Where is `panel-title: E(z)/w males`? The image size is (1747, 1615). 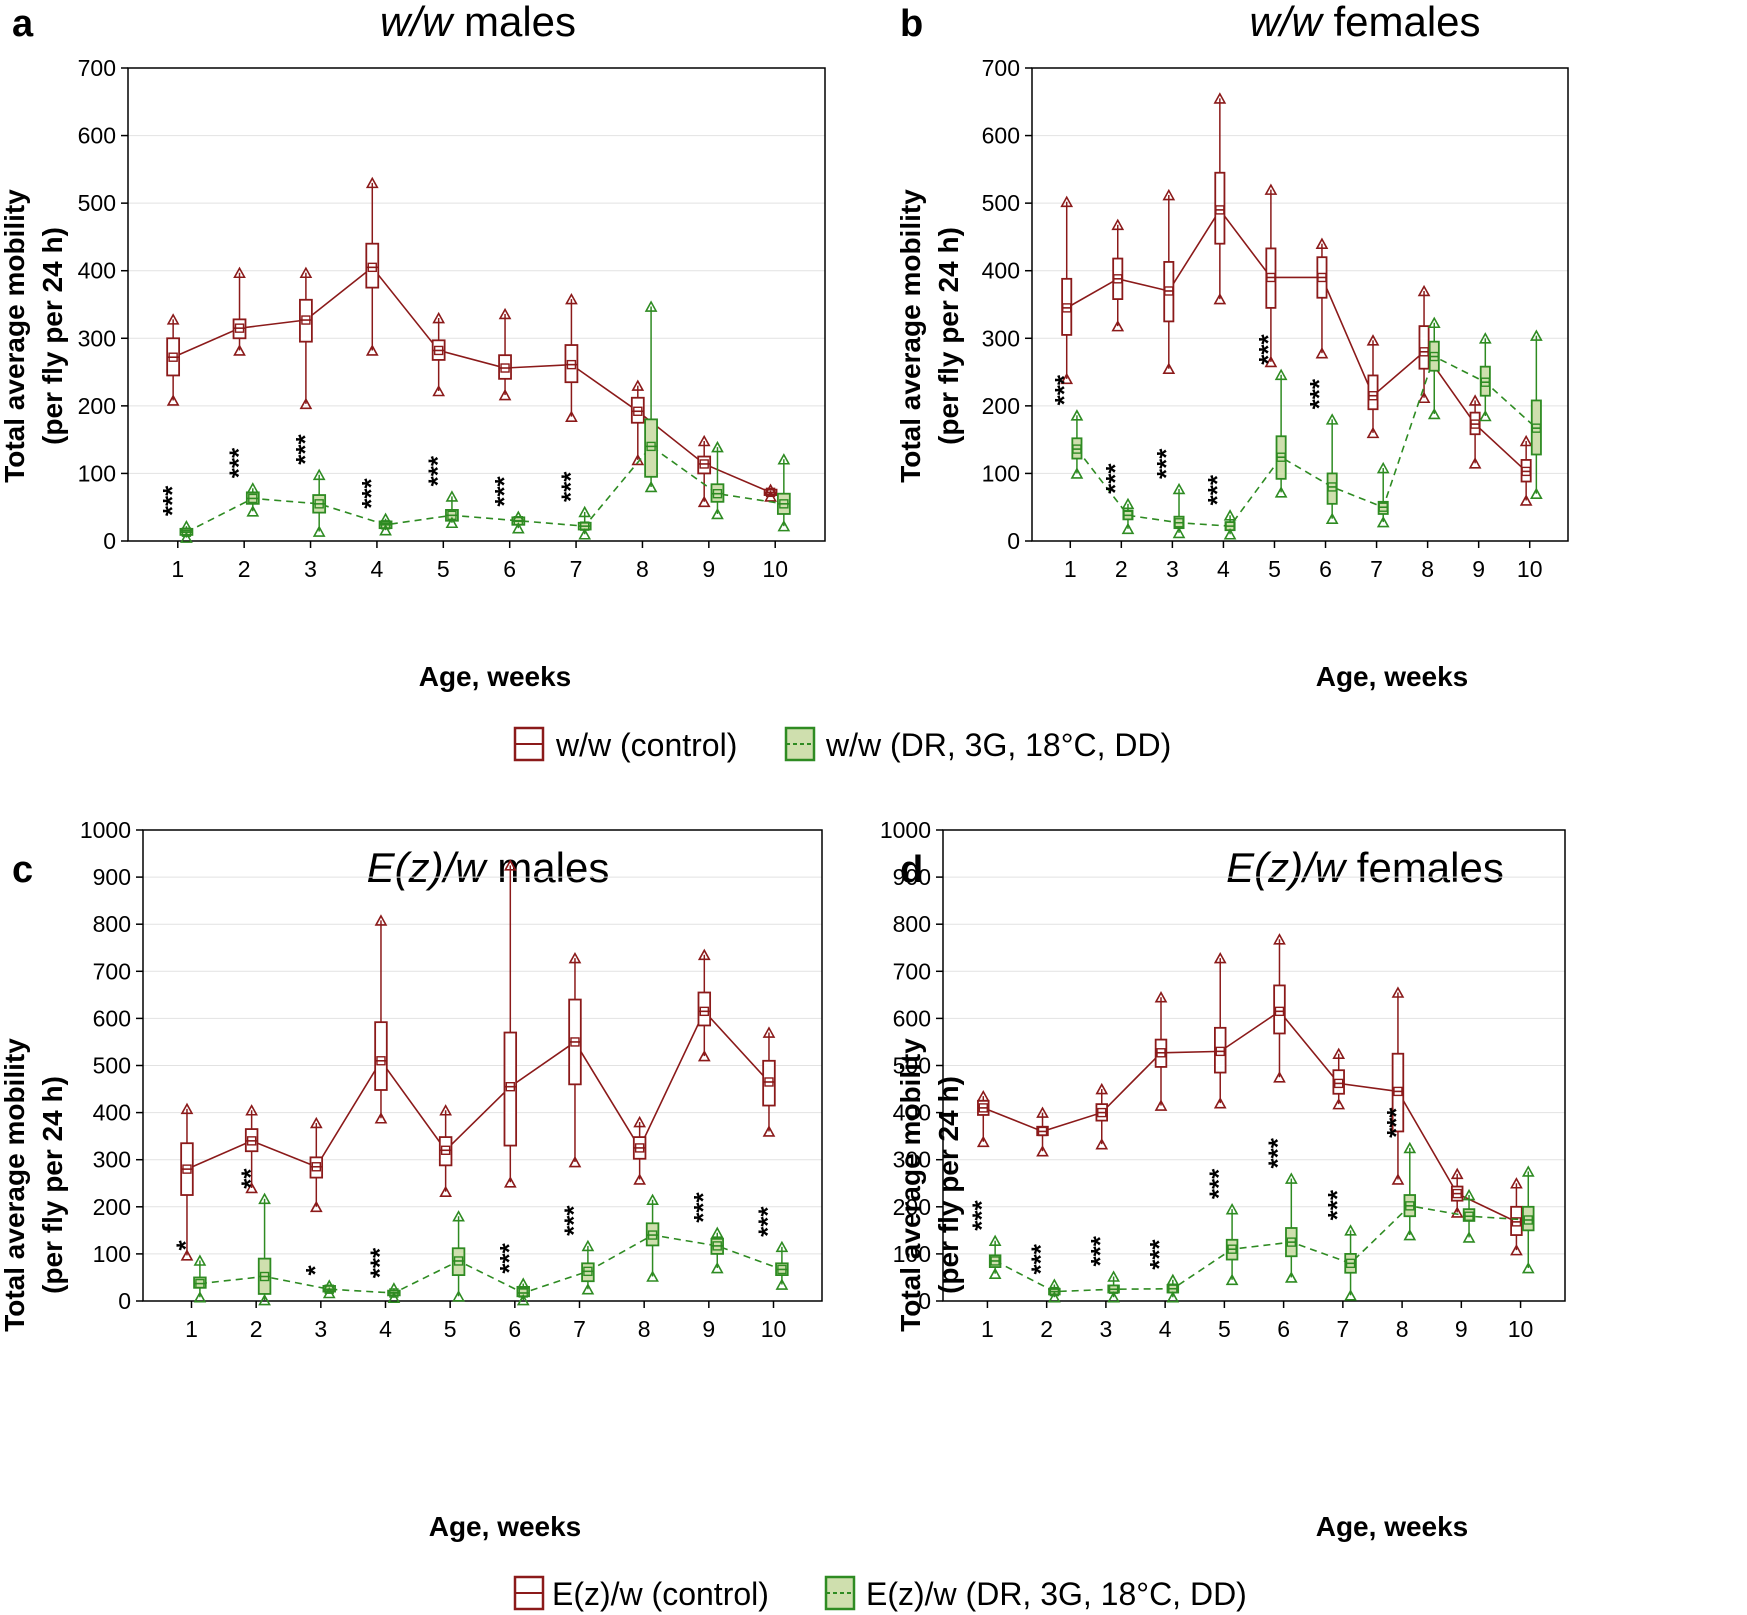 panel-title: E(z)/w males is located at coordinates (488, 867).